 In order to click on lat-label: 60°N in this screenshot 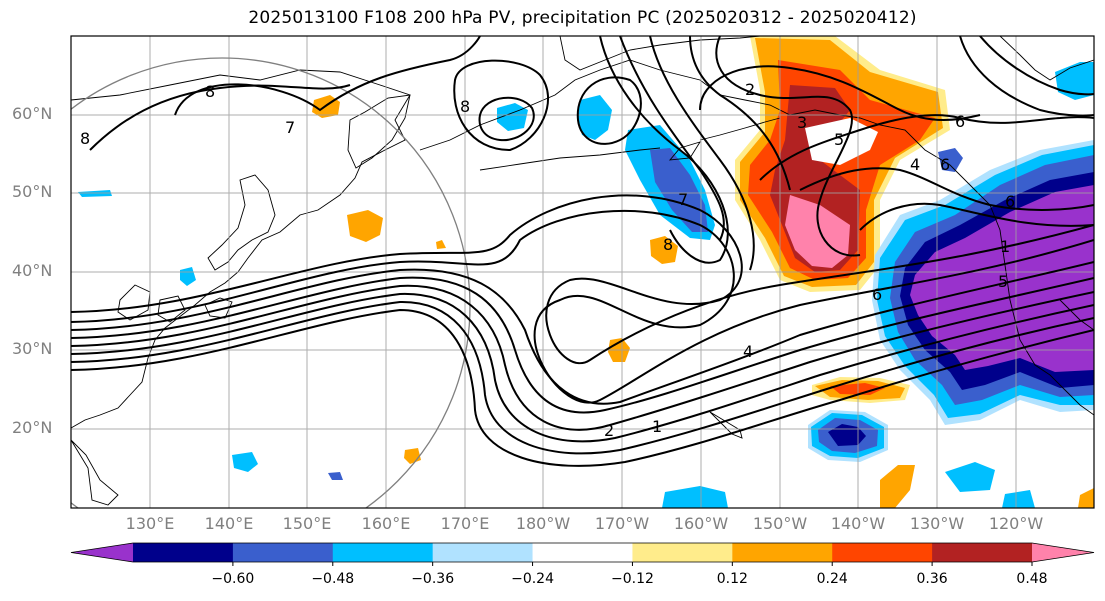, I will do `click(32, 113)`.